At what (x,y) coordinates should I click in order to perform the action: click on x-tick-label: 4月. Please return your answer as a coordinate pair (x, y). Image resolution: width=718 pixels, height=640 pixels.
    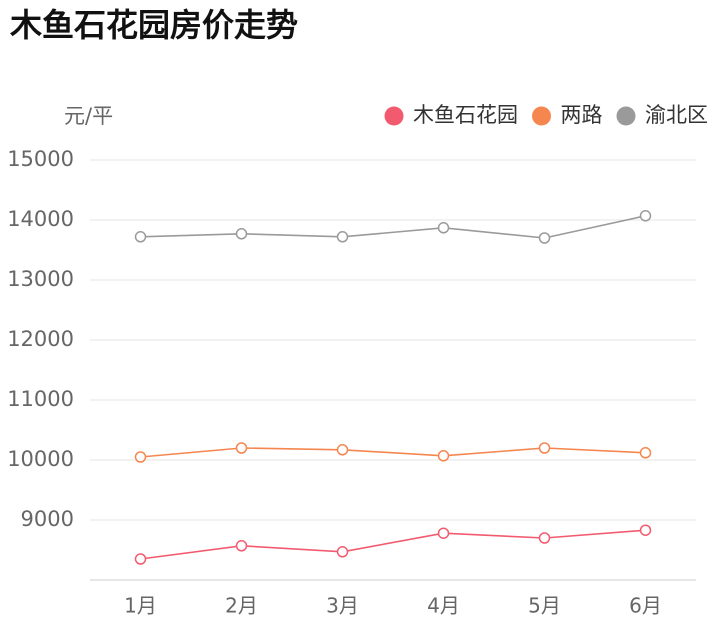
    Looking at the image, I should click on (443, 606).